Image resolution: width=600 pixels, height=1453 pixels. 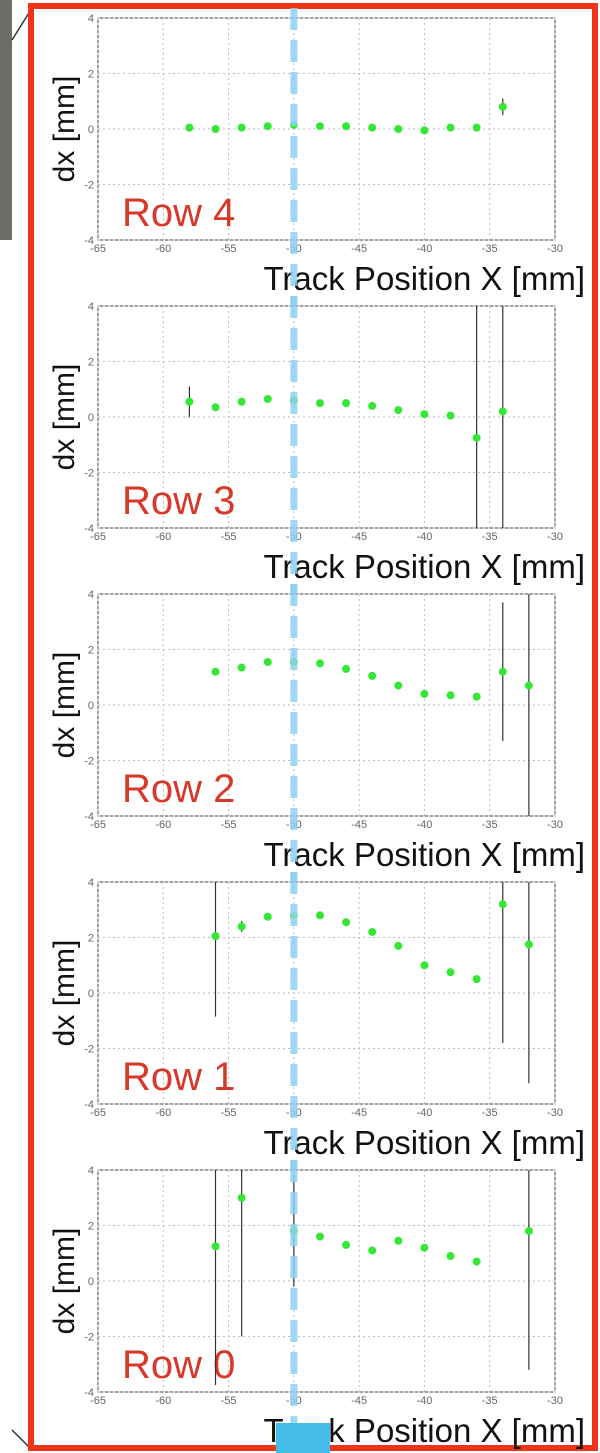 What do you see at coordinates (346, 116) in the screenshot?
I see `plot-marks` at bounding box center [346, 116].